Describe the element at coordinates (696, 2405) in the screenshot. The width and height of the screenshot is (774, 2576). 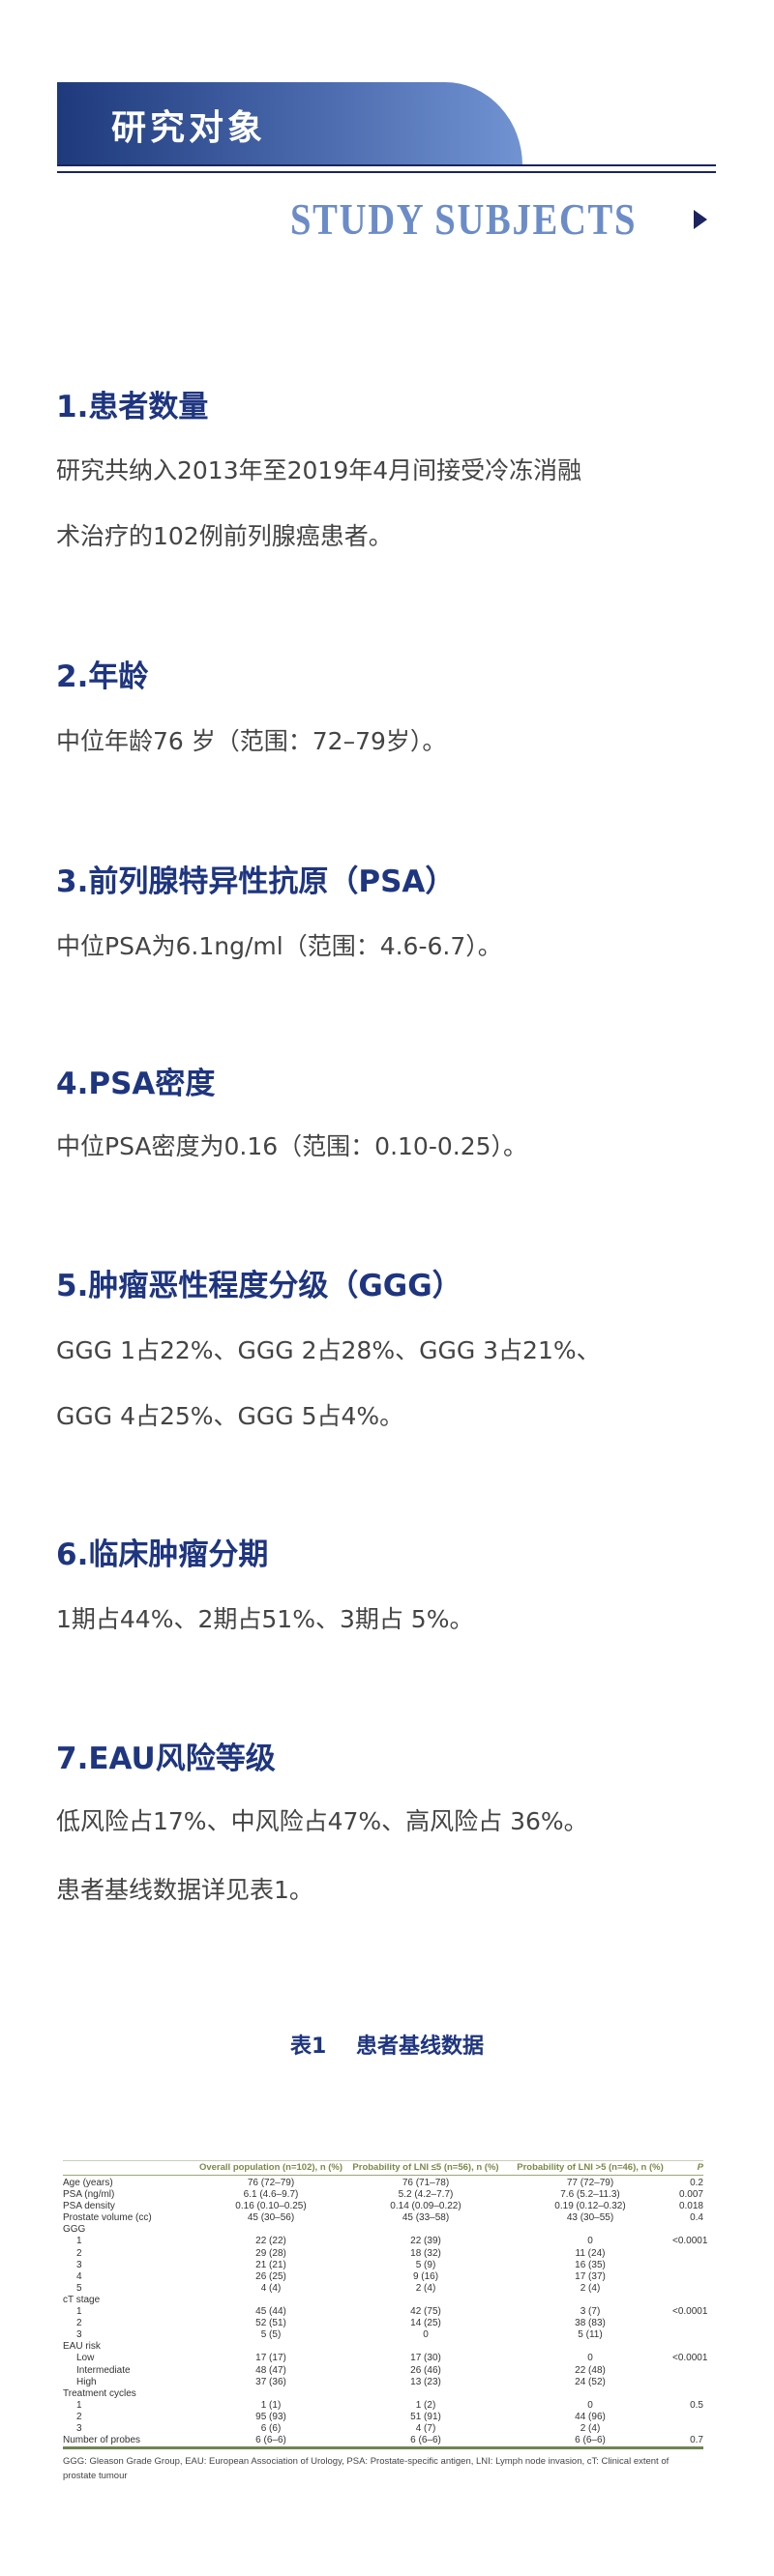
I see `table-cell: 0.5` at that location.